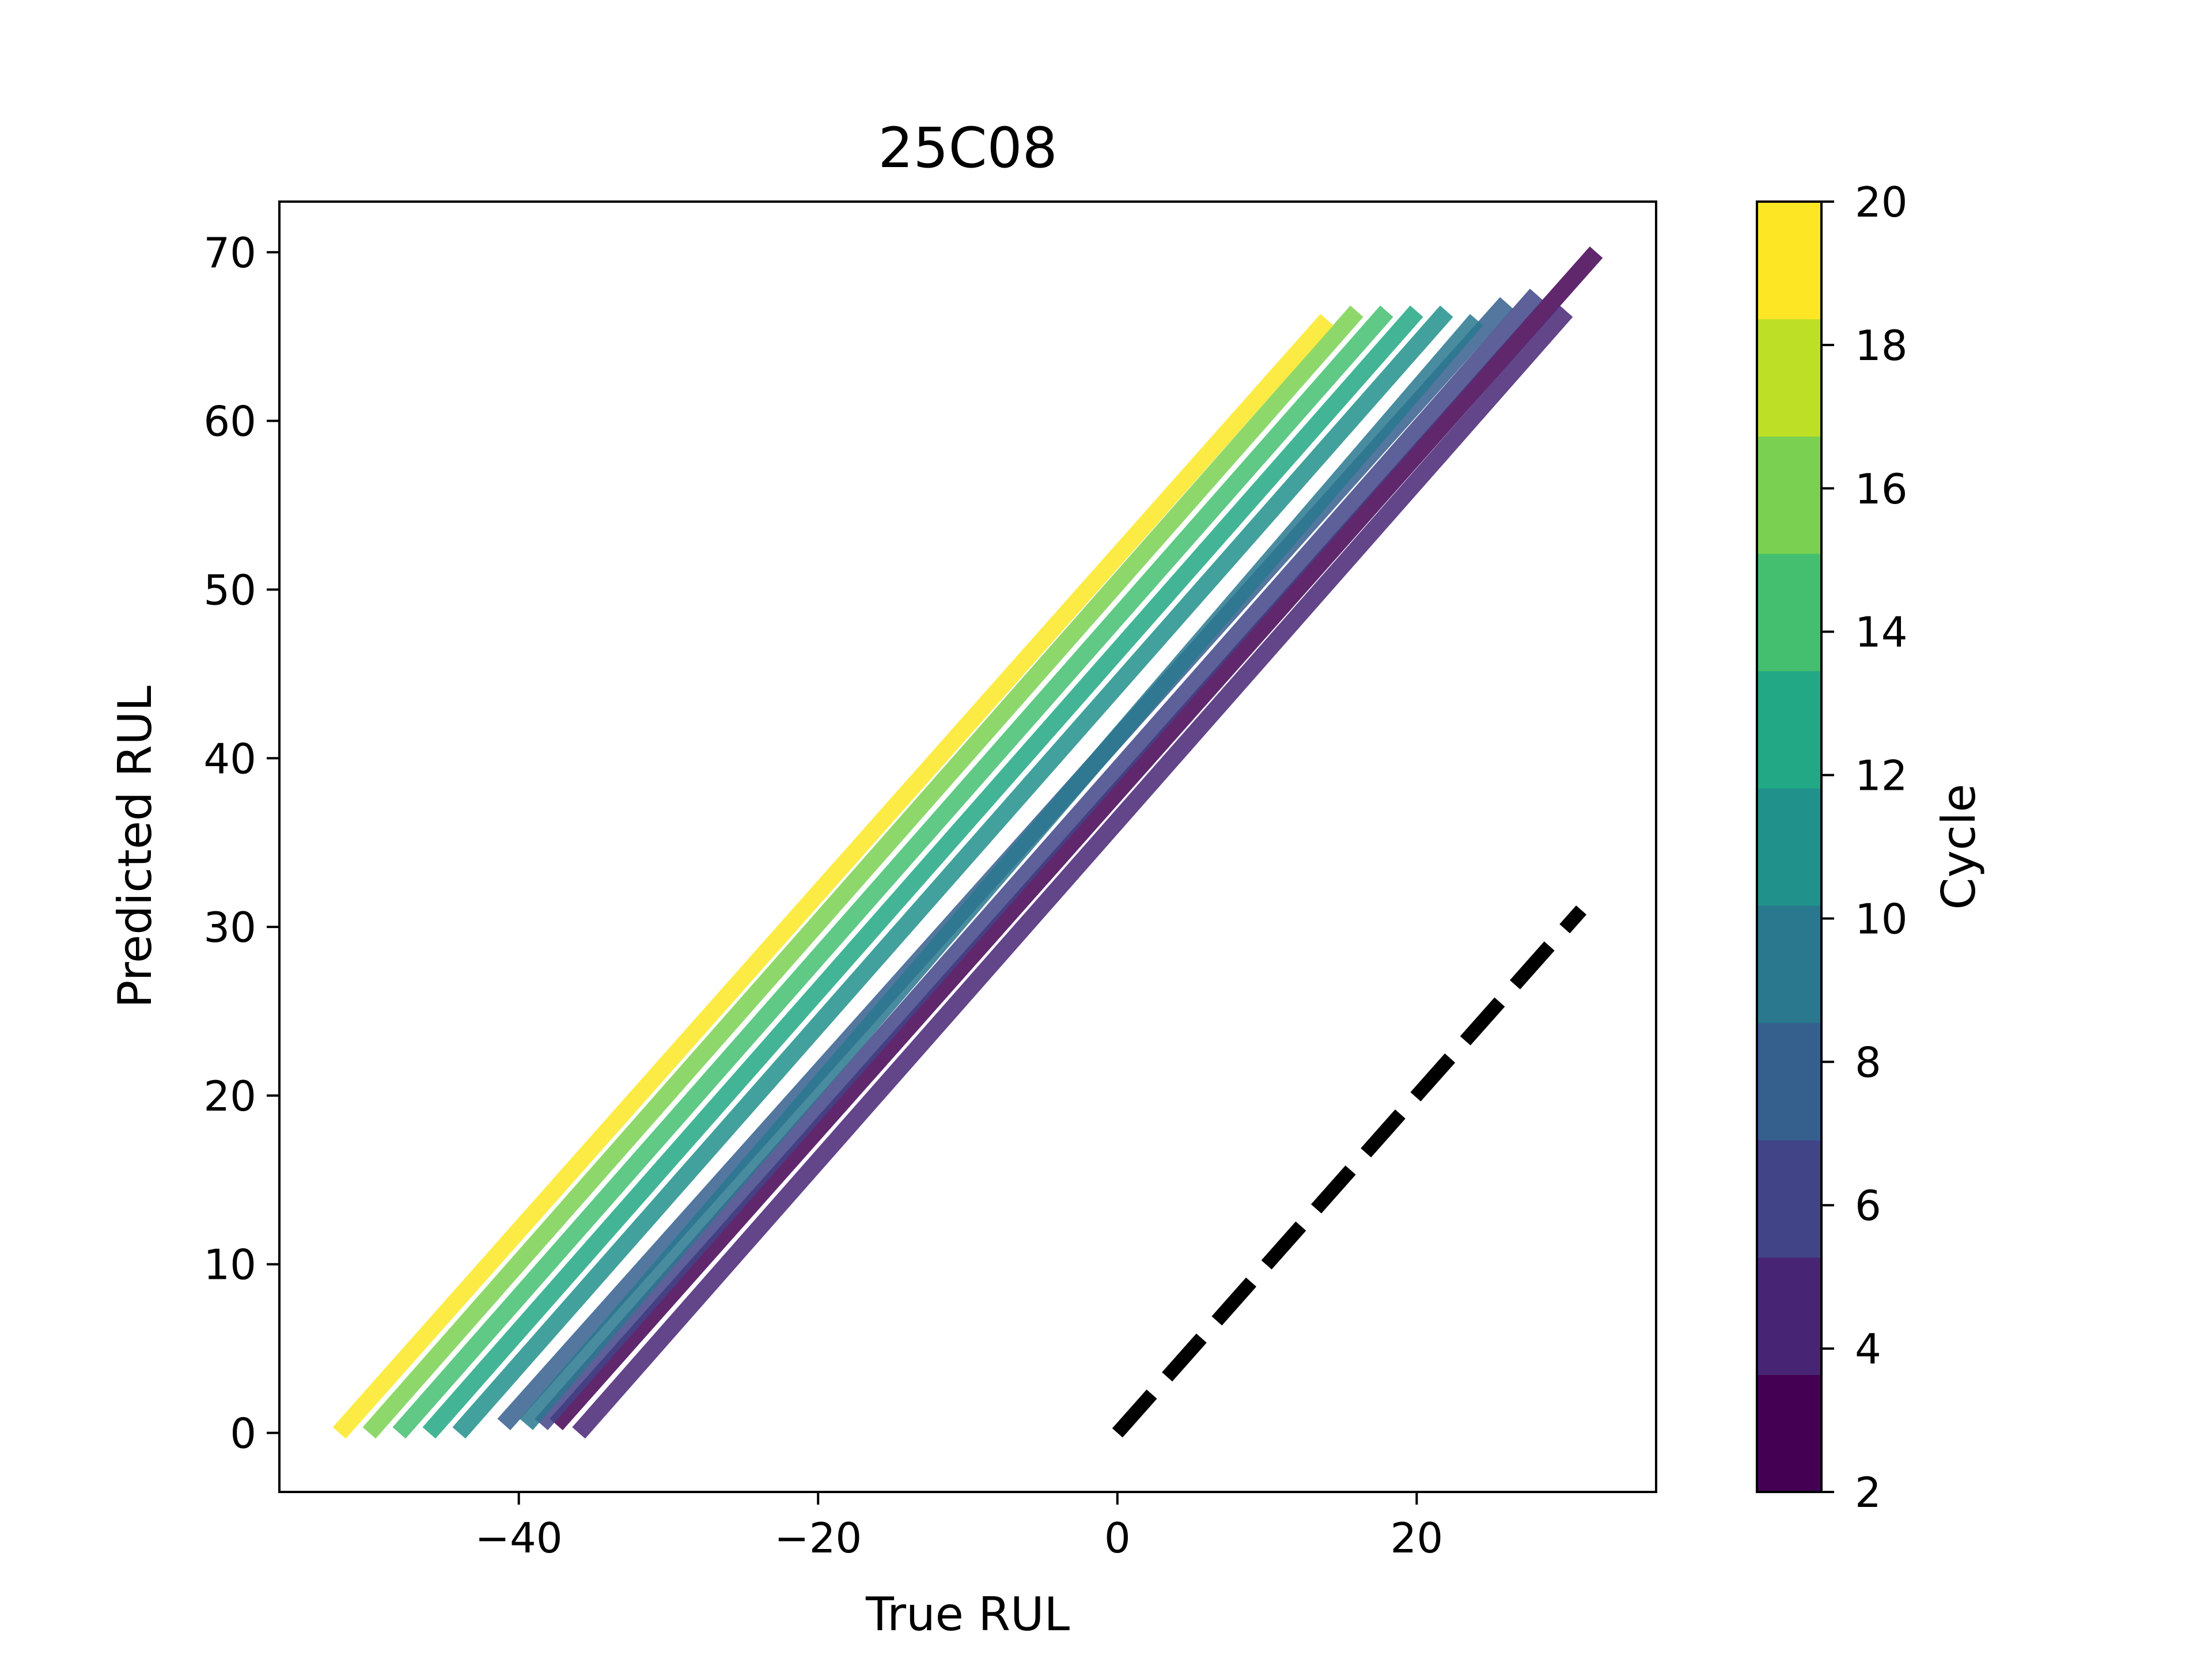 The height and width of the screenshot is (1659, 2212). I want to click on colorbar-tick-label: 10, so click(1881, 919).